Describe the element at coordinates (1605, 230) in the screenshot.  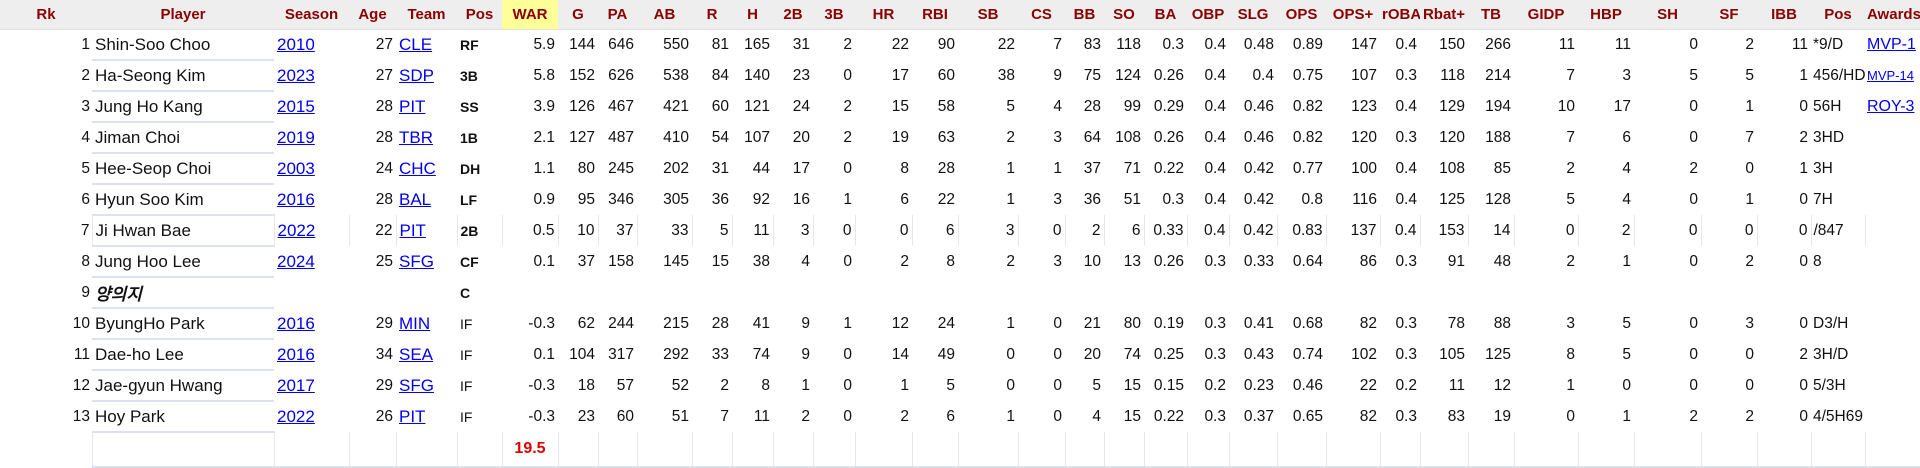
I see `hbp-cell: 2` at that location.